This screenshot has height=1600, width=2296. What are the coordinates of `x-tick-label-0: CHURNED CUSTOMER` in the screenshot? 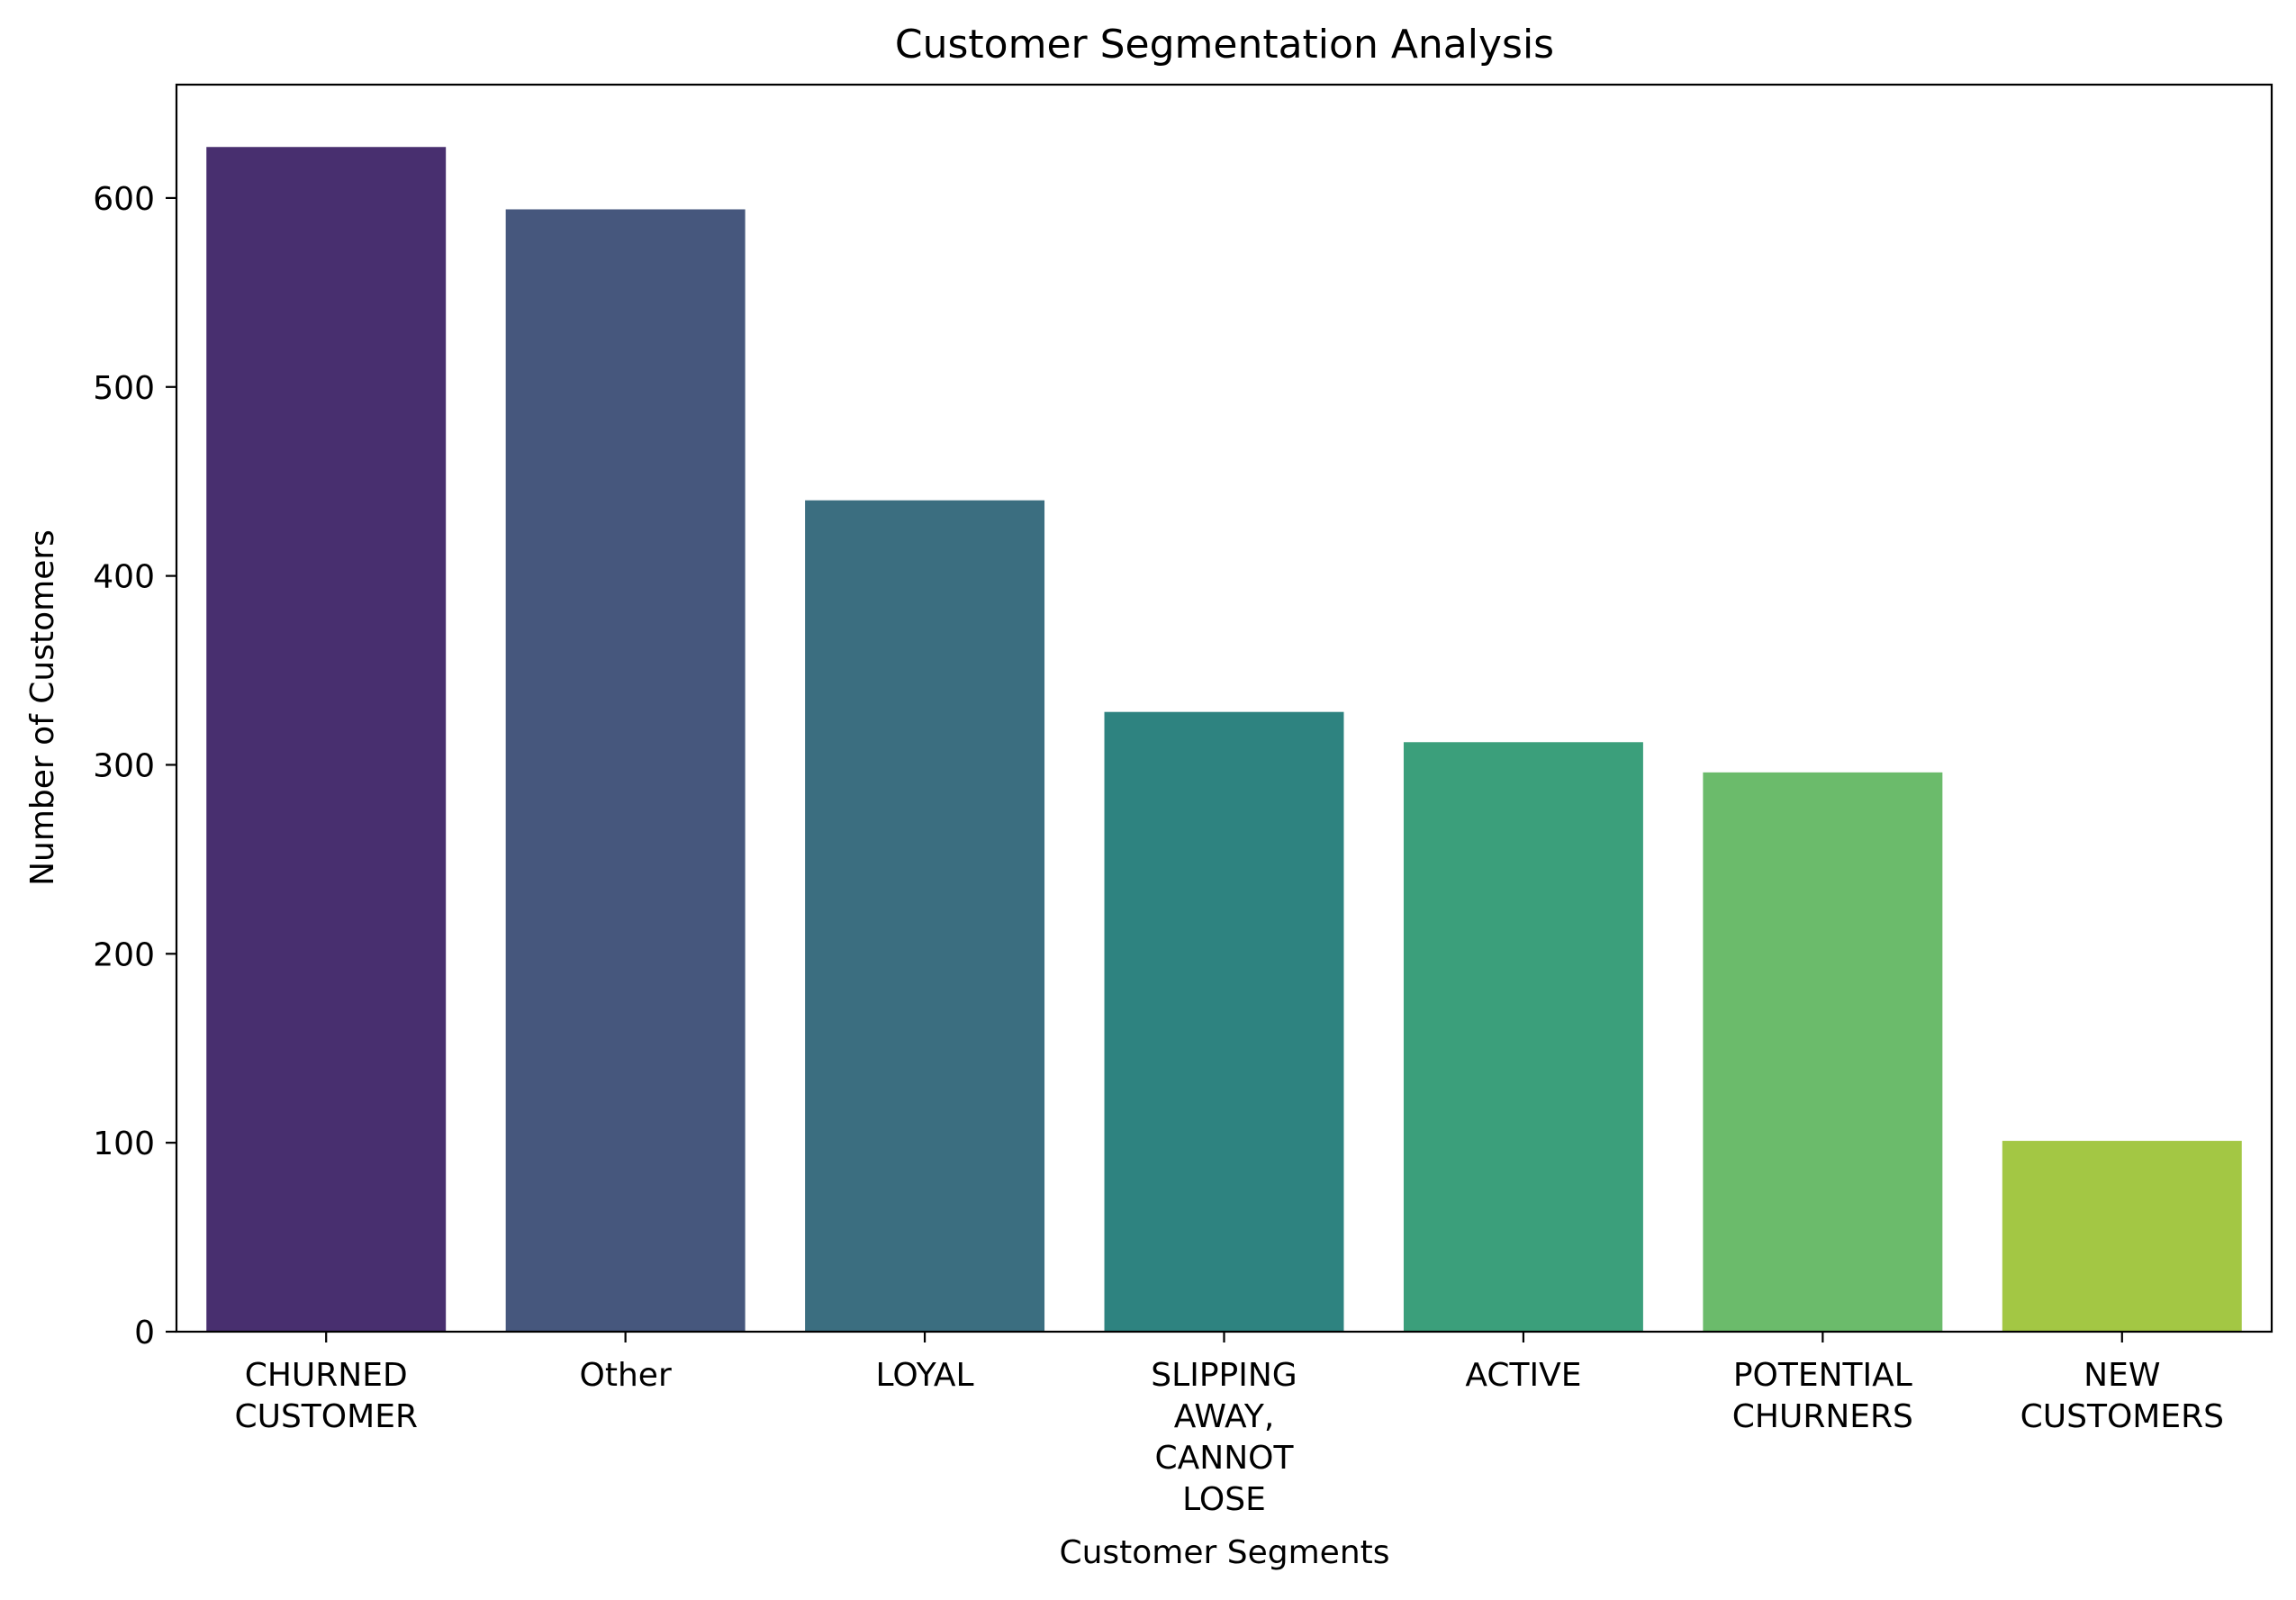 It's located at (325, 1396).